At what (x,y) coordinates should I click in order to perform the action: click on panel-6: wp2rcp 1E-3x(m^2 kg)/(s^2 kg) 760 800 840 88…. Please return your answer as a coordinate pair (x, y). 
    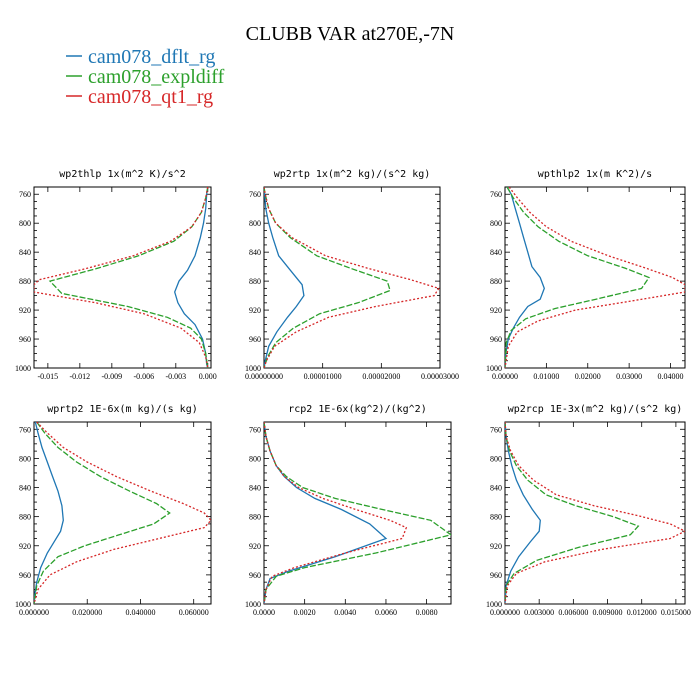
    Looking at the image, I should click on (588, 510).